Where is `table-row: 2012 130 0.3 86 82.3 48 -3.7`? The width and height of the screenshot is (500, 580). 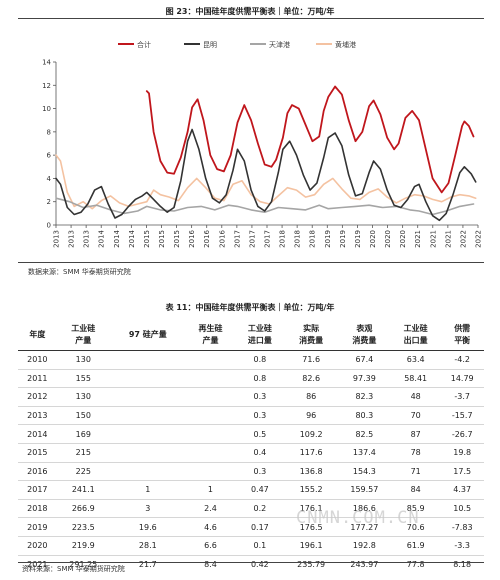 table-row: 2012 130 0.3 86 82.3 48 -3.7 is located at coordinates (251, 397).